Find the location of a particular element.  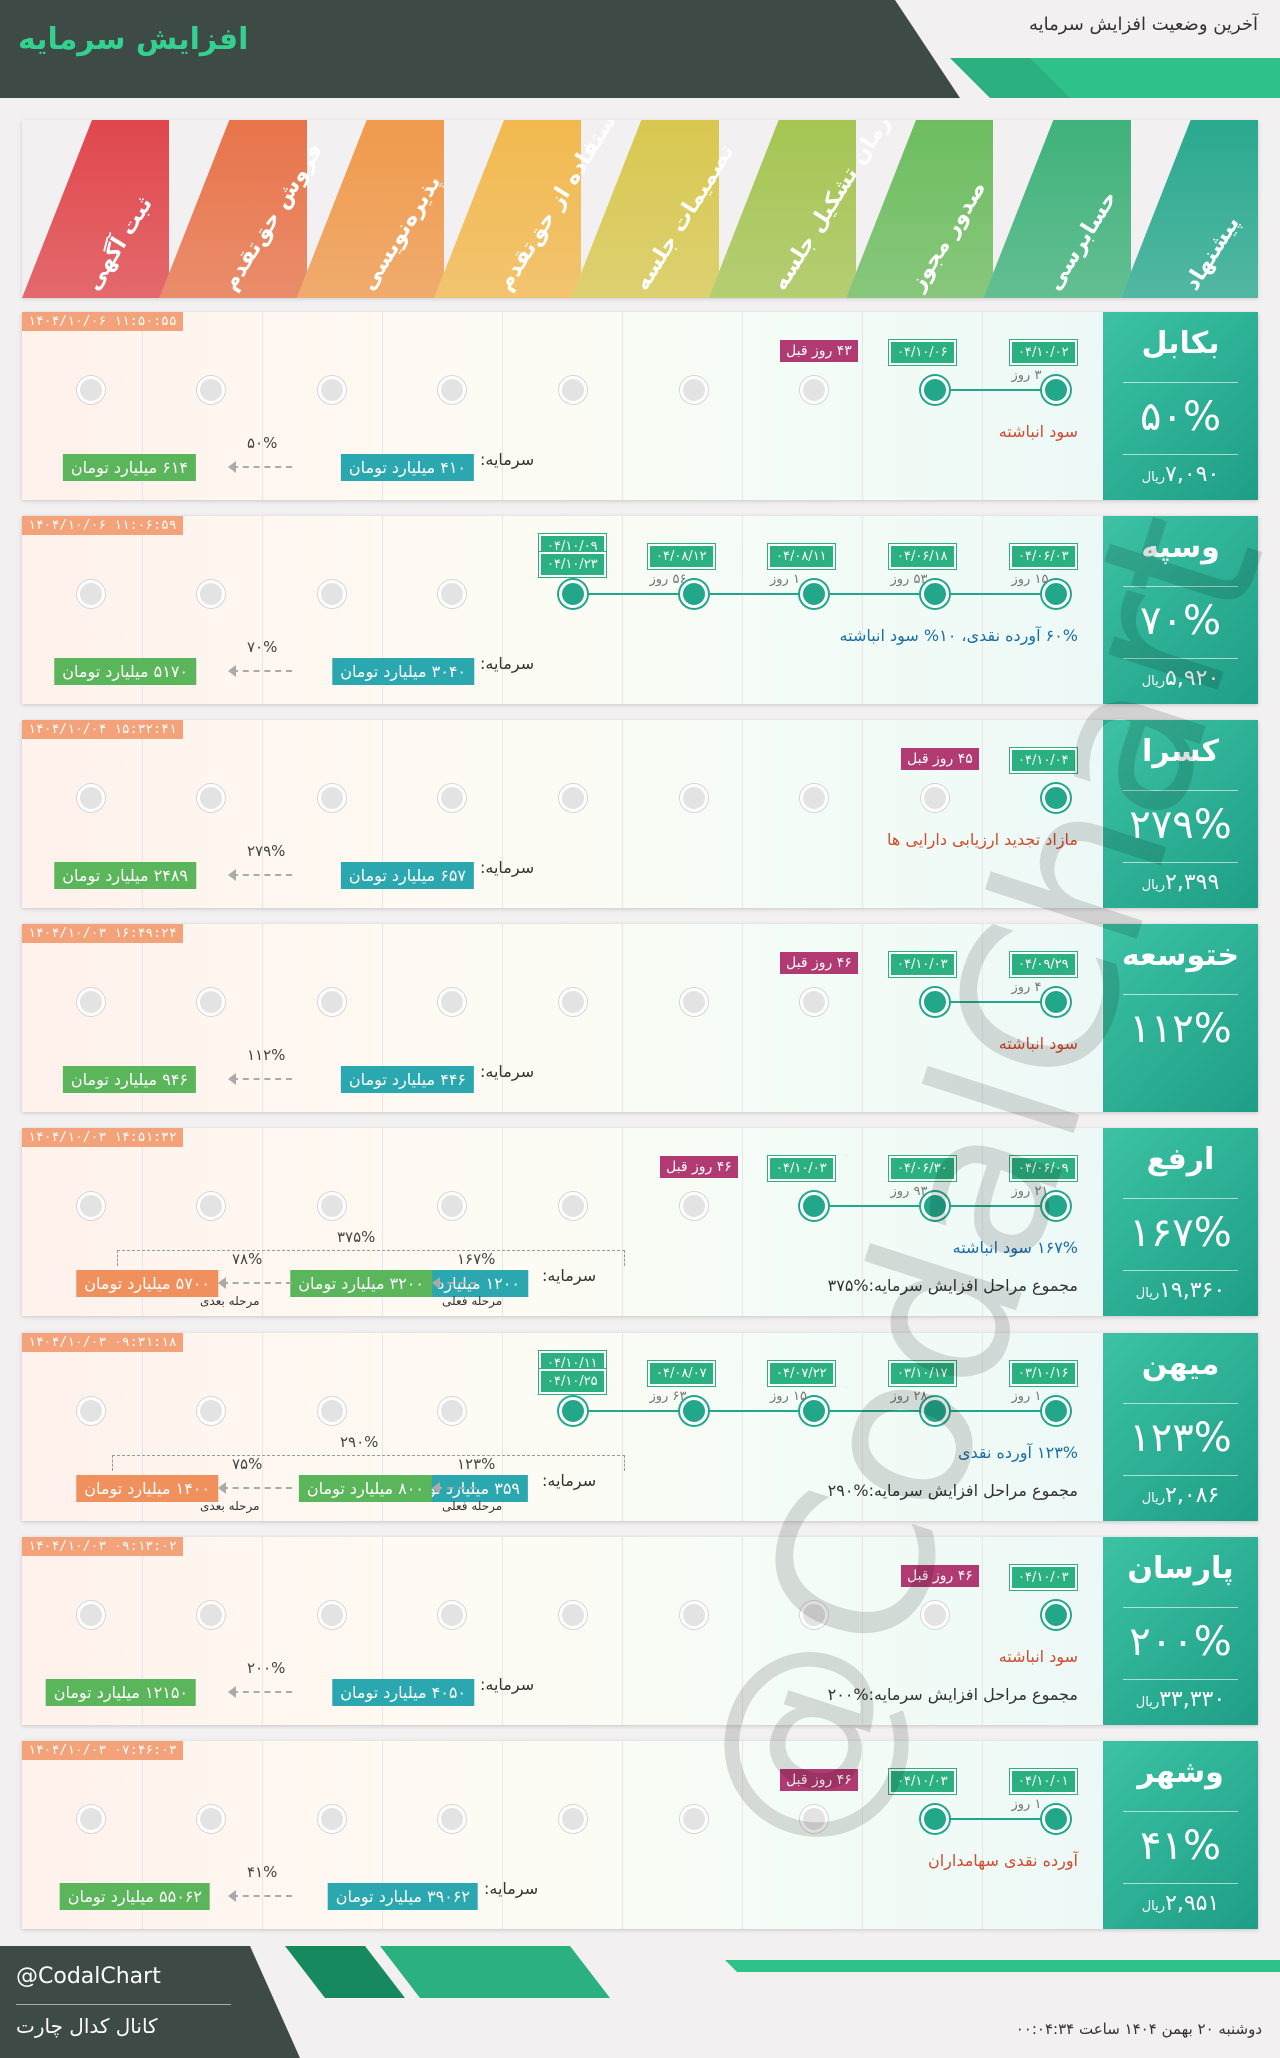

company-name: ارفع is located at coordinates (1180, 1159).